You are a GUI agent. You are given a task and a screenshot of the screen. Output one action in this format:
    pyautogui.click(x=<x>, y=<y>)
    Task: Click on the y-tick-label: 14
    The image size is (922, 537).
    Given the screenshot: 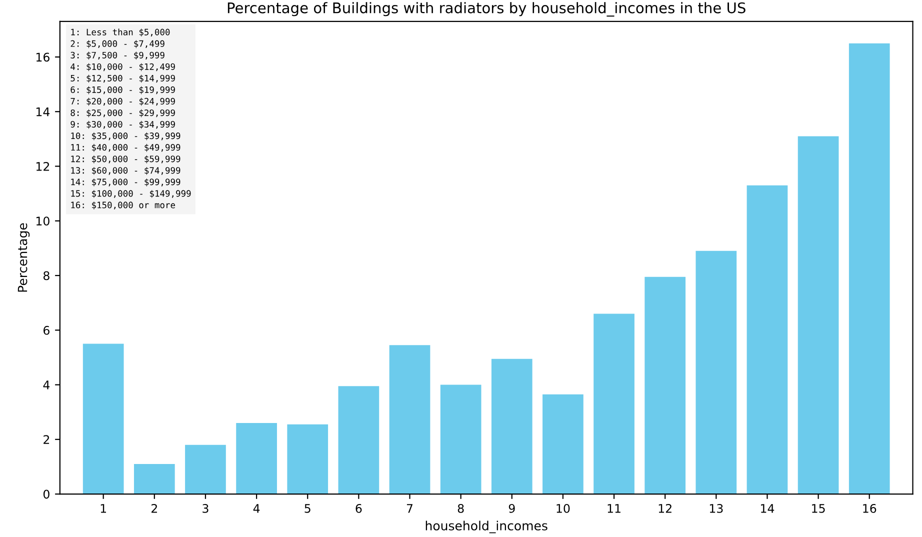 What is the action you would take?
    pyautogui.click(x=43, y=112)
    